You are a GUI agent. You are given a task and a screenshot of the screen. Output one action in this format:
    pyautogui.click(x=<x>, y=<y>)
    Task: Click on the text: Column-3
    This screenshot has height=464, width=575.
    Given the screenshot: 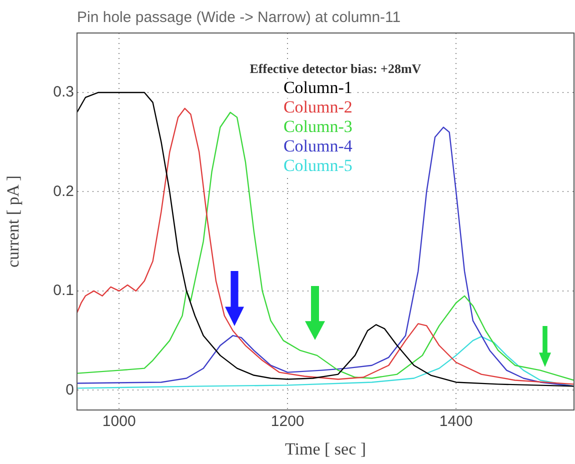 What is the action you would take?
    pyautogui.click(x=317, y=126)
    